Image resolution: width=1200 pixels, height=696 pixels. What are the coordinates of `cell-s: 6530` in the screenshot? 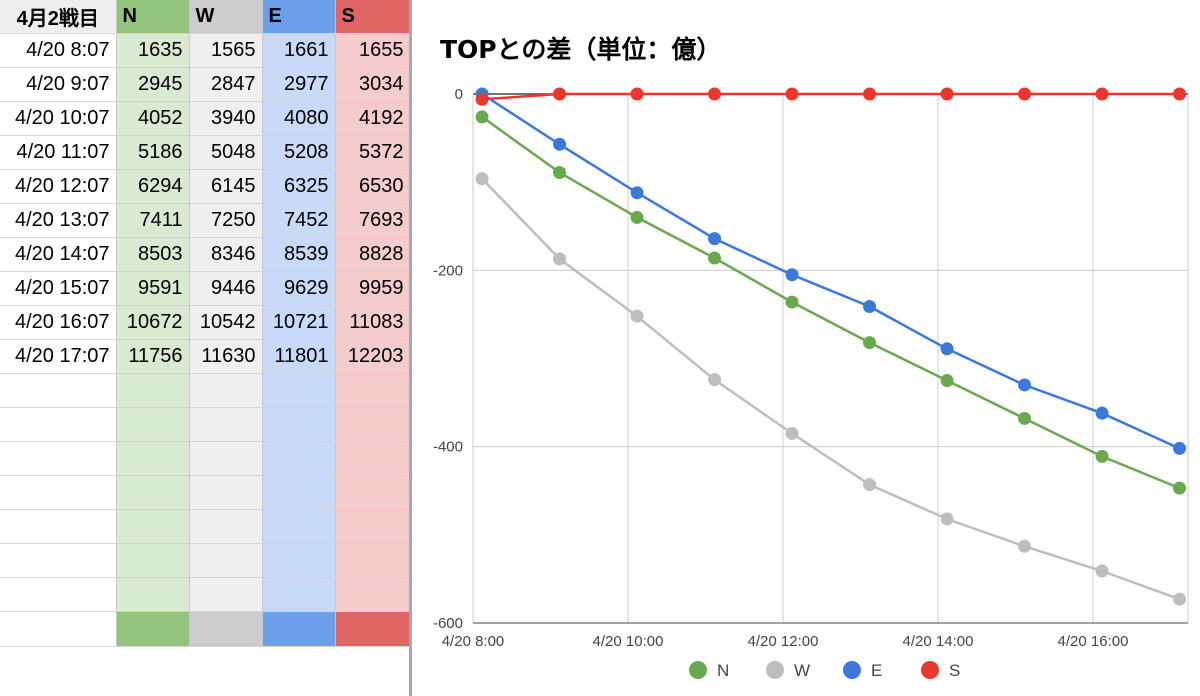 It's located at (373, 186).